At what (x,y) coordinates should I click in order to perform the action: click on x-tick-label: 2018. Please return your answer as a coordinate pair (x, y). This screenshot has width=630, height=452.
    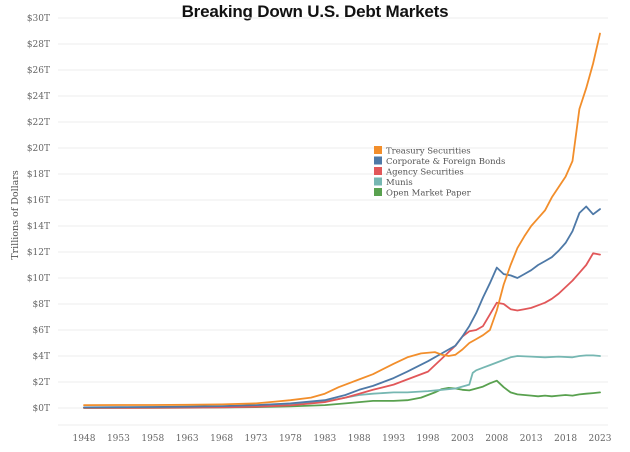
    Looking at the image, I should click on (565, 439).